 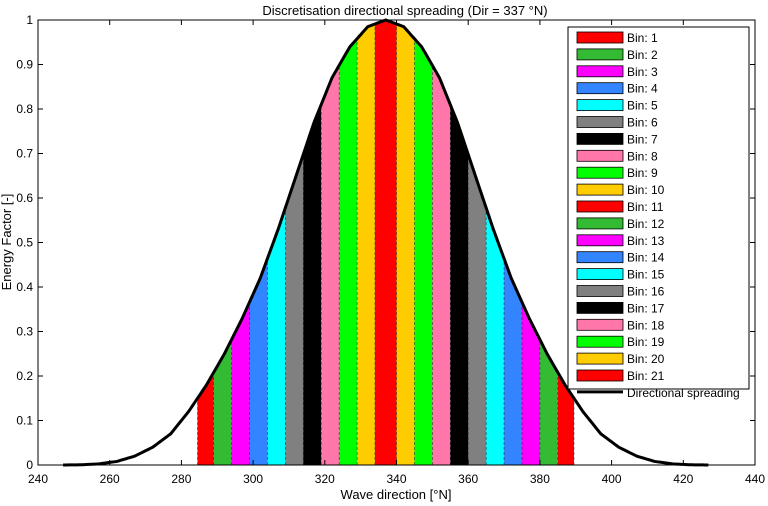 What do you see at coordinates (646, 342) in the screenshot?
I see `legend-label-bin-19: Bin: 19` at bounding box center [646, 342].